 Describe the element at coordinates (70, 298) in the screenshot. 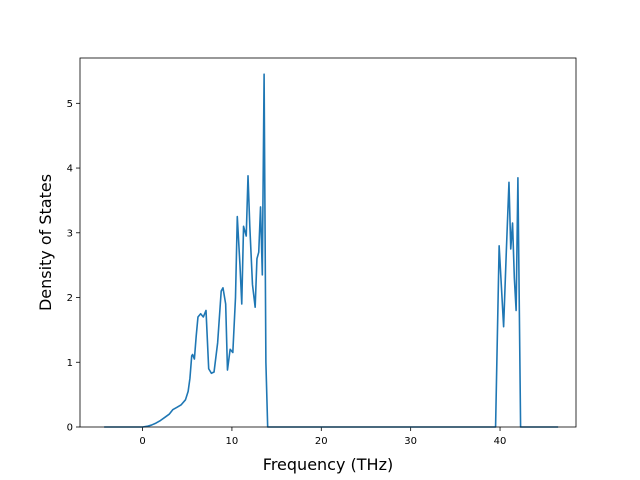

I see `y-tick-label: 2` at that location.